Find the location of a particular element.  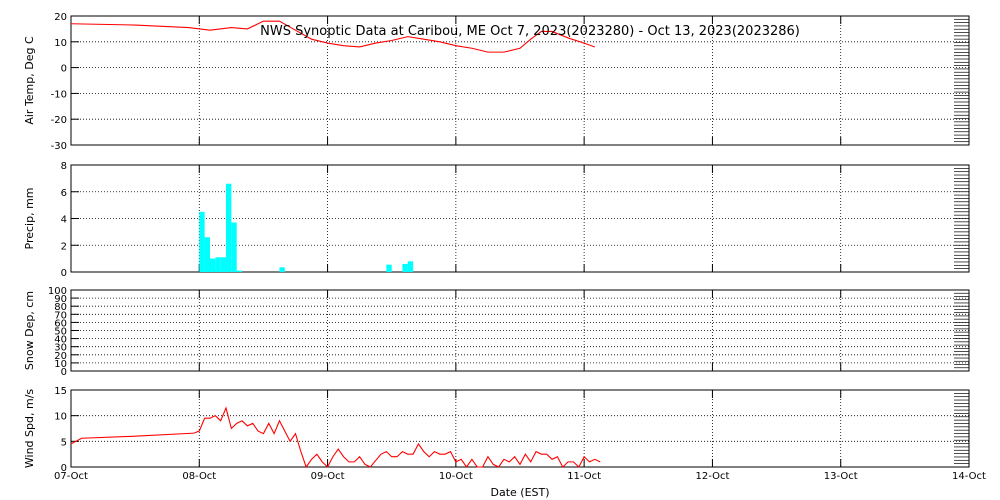

snow_depth-ytick-label: 70 is located at coordinates (60, 315).